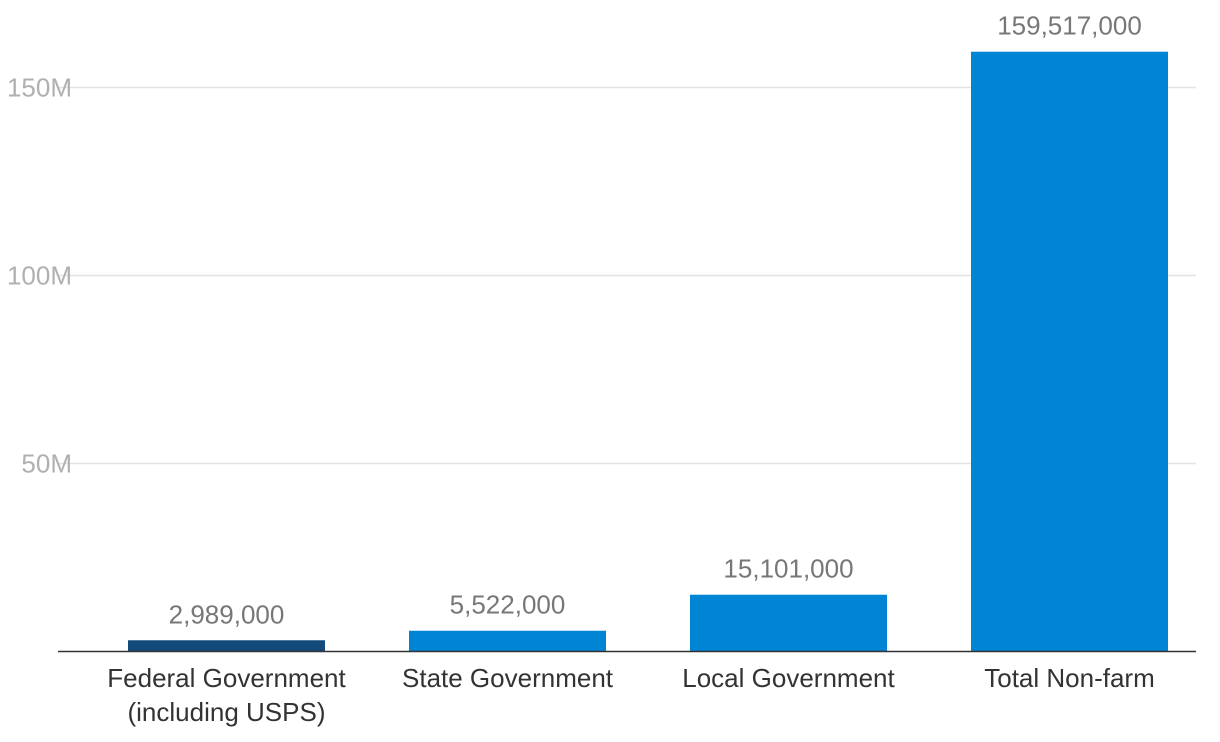 Image resolution: width=1220 pixels, height=742 pixels. I want to click on data-label: 15,101,000, so click(788, 569).